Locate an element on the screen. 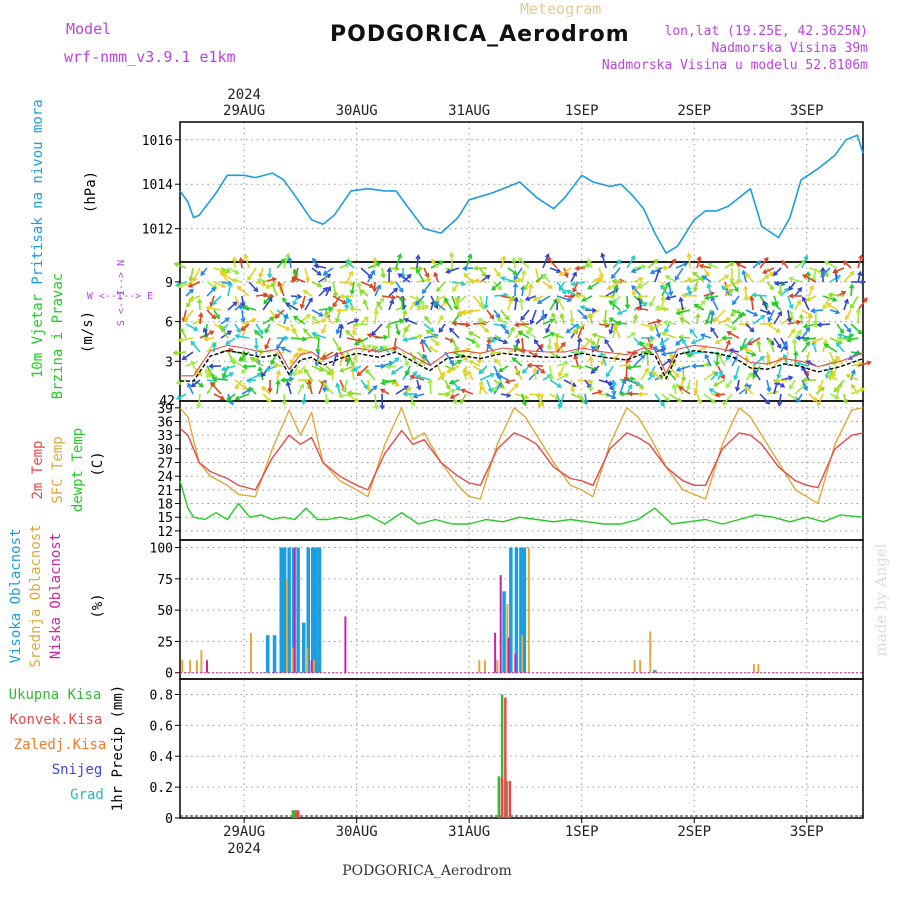 The height and width of the screenshot is (900, 900). wind-speed-line is located at coordinates (522, 365).